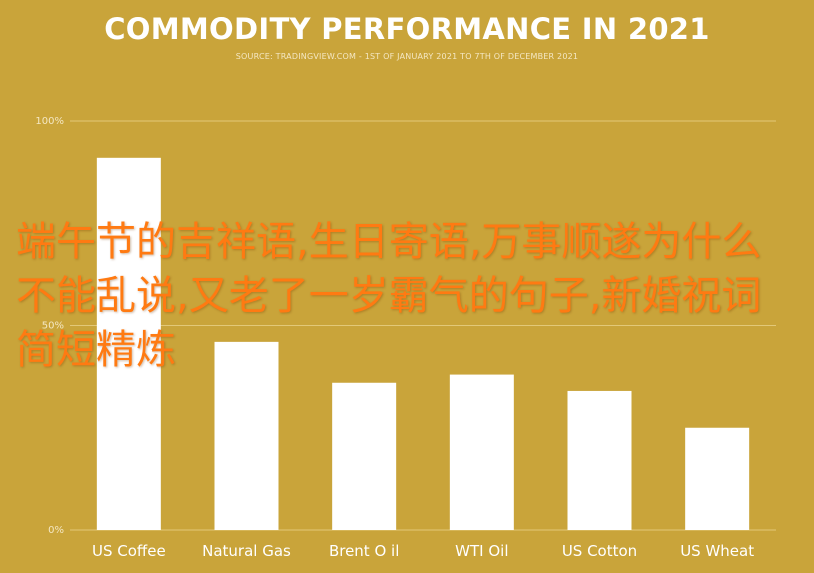 The height and width of the screenshot is (573, 814). I want to click on y-tick-label: 100%, so click(49, 121).